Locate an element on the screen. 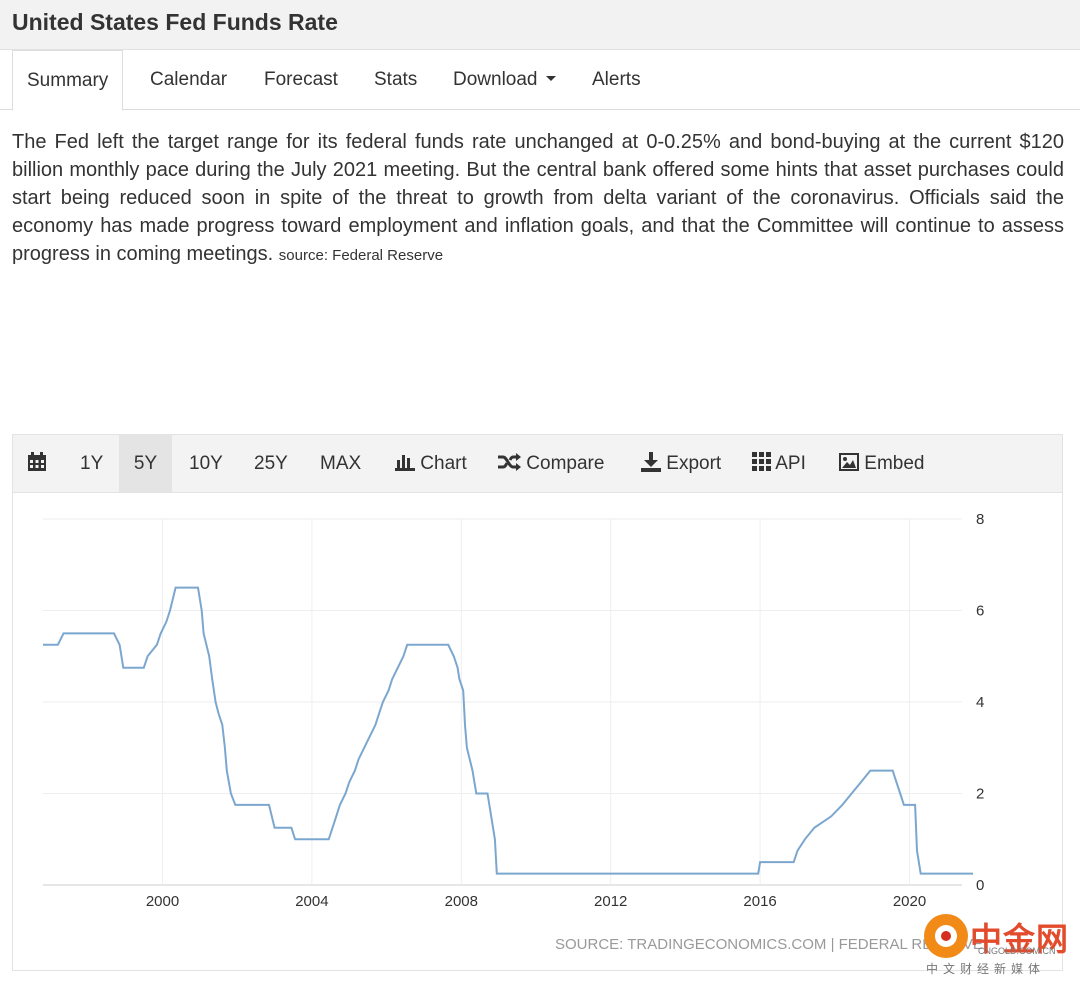 The width and height of the screenshot is (1080, 985). x-axis-ticks: 2000 2004 2008 2012 2016 2020 is located at coordinates (536, 901).